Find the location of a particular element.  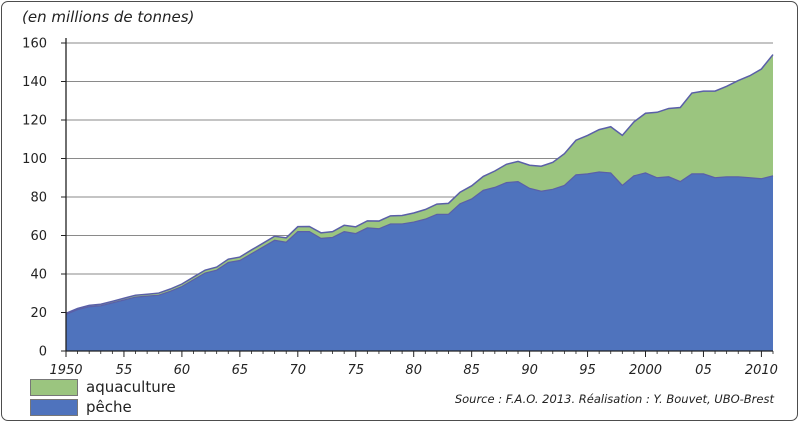

y-tick-label: 40 is located at coordinates (38, 275).